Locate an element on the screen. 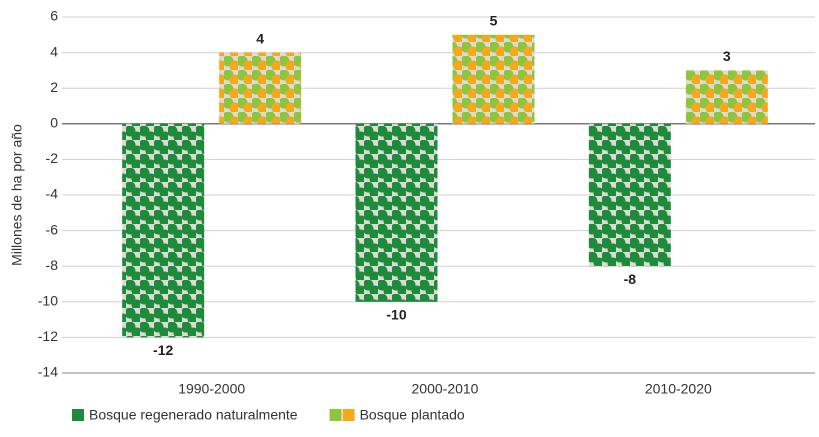 This screenshot has width=819, height=437. y-tick-label: -12 is located at coordinates (48, 336).